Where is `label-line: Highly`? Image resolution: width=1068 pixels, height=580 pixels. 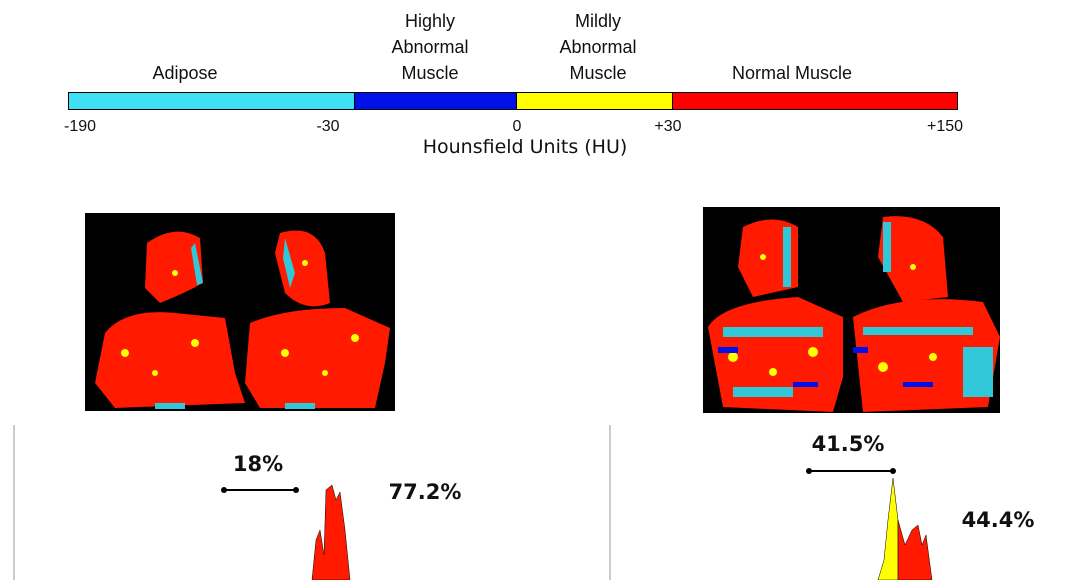
label-line: Highly is located at coordinates (430, 21).